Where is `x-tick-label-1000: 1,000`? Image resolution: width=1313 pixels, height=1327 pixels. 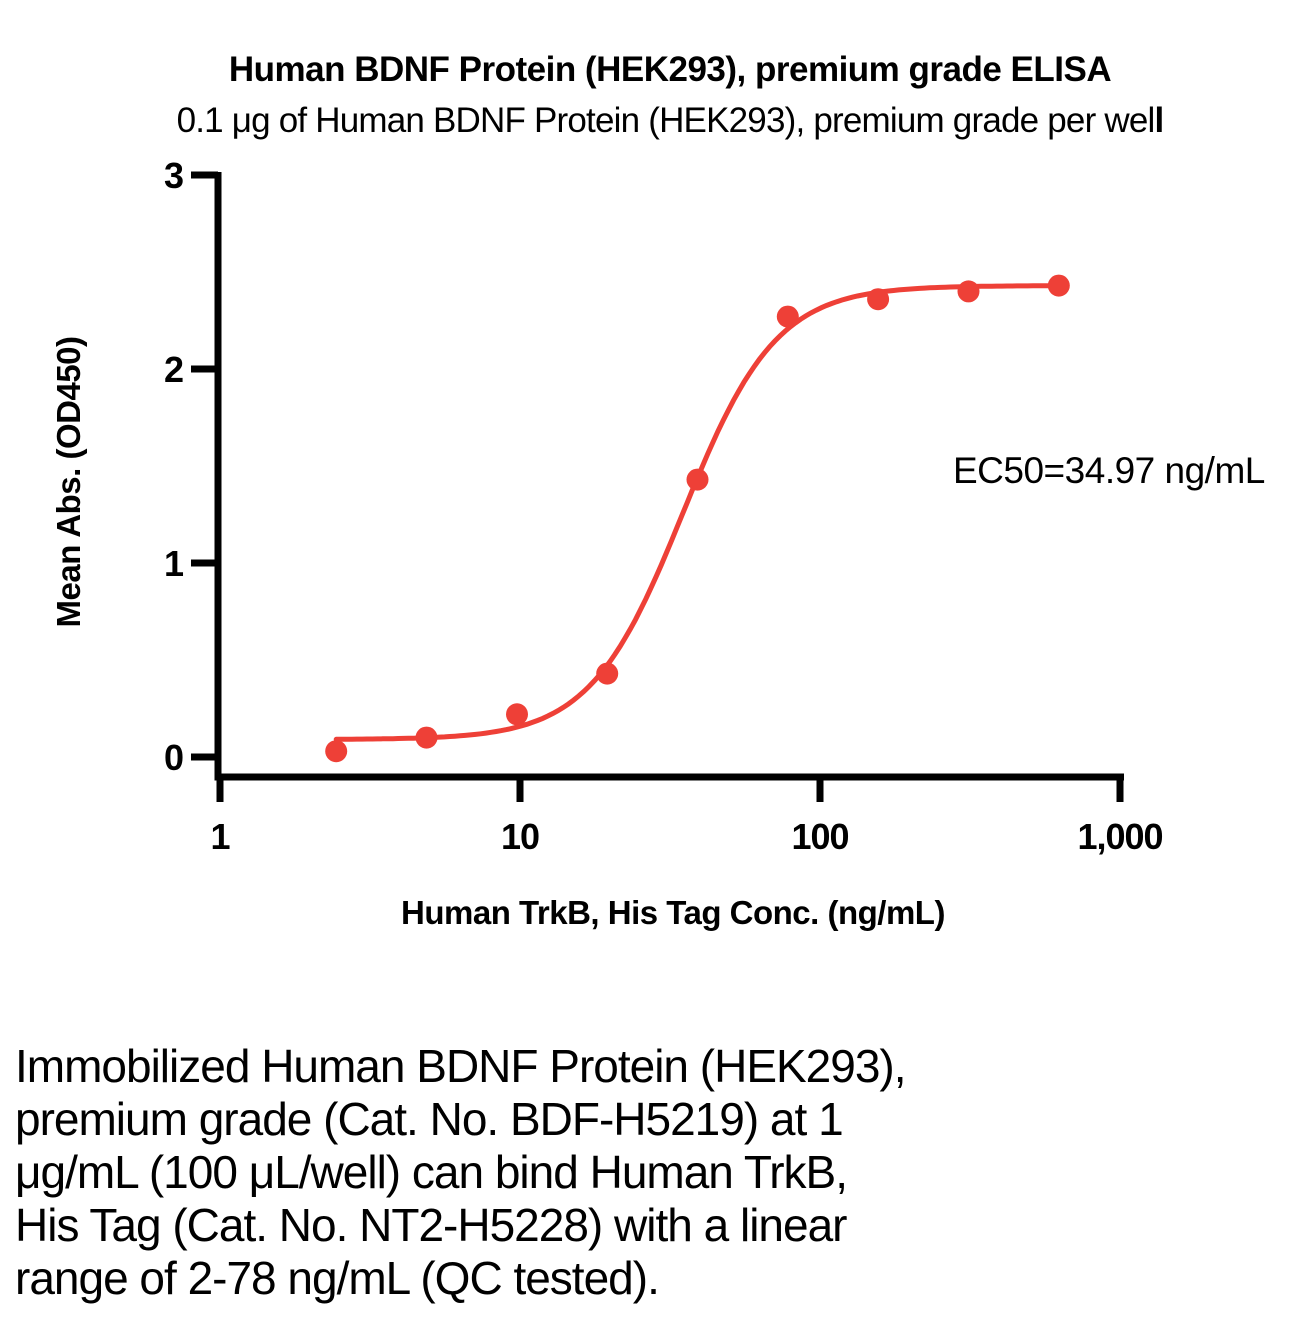
x-tick-label-1000: 1,000 is located at coordinates (1119, 836).